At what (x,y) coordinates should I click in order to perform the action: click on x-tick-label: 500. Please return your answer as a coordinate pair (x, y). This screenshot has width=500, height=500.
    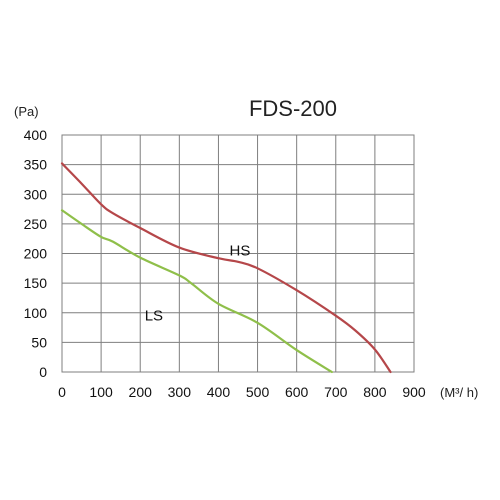
    Looking at the image, I should click on (258, 392).